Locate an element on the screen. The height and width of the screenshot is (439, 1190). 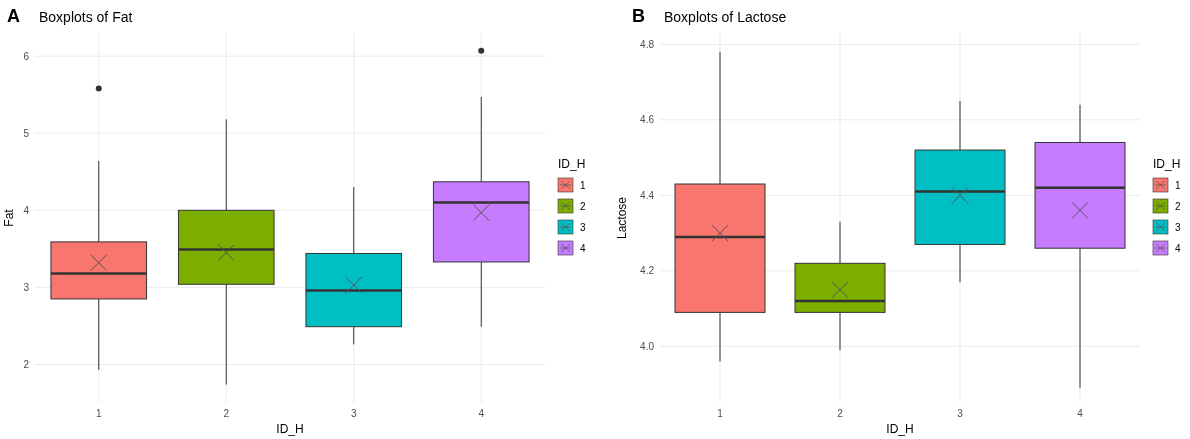
y-tick-label: 4 is located at coordinates (26, 210).